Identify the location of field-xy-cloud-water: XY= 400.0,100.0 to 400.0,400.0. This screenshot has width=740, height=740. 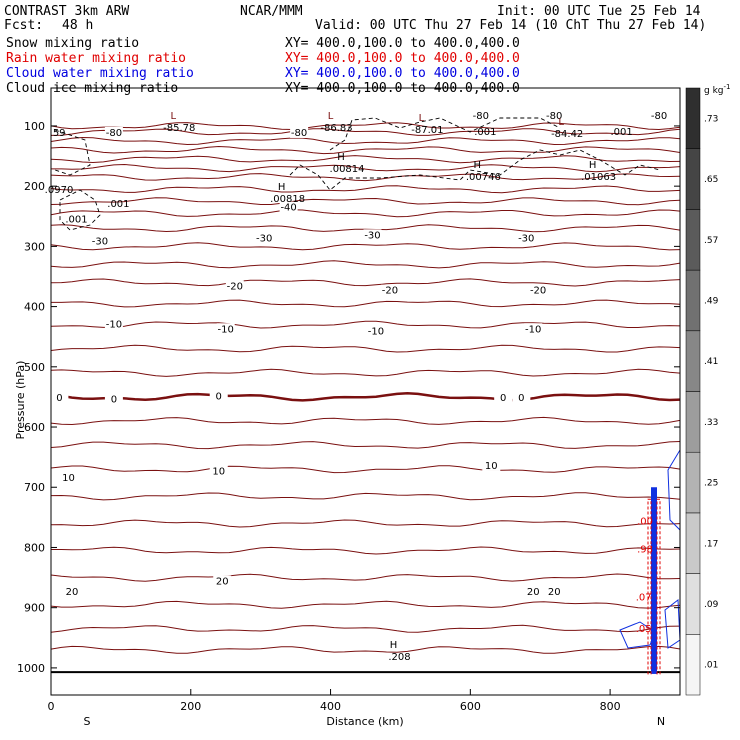
(402, 73).